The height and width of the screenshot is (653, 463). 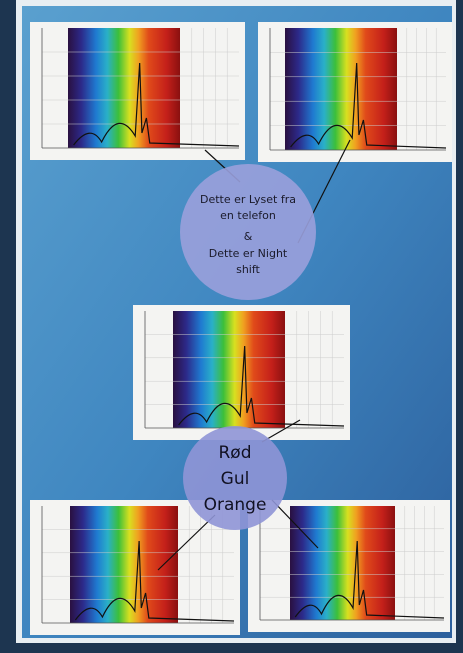 I want to click on circle-text: Orange, so click(x=235, y=505).